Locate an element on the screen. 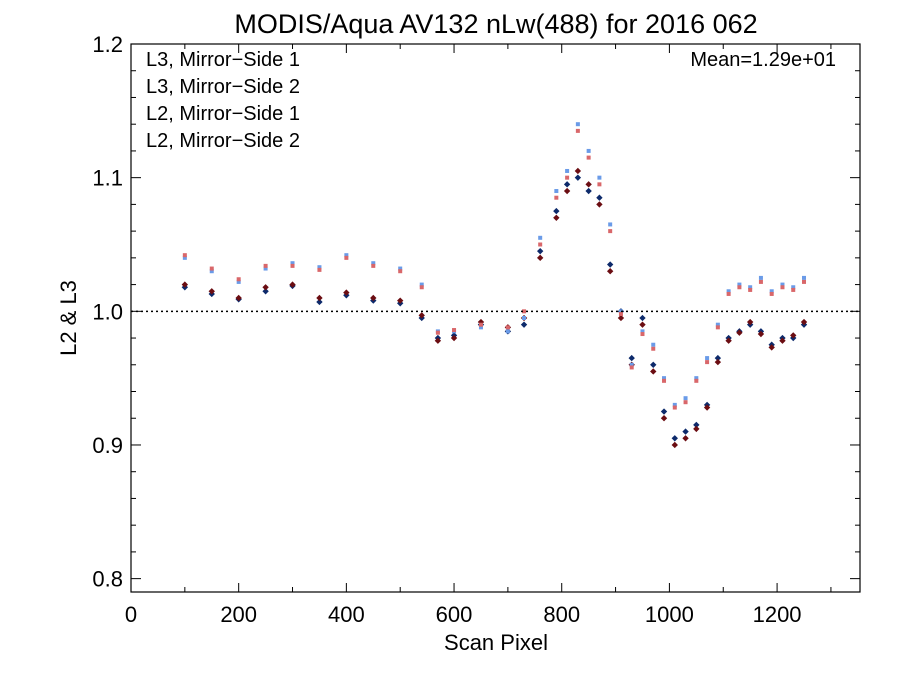 Image resolution: width=900 pixels, height=675 pixels. x-tick-label-5: 1000 is located at coordinates (669, 614).